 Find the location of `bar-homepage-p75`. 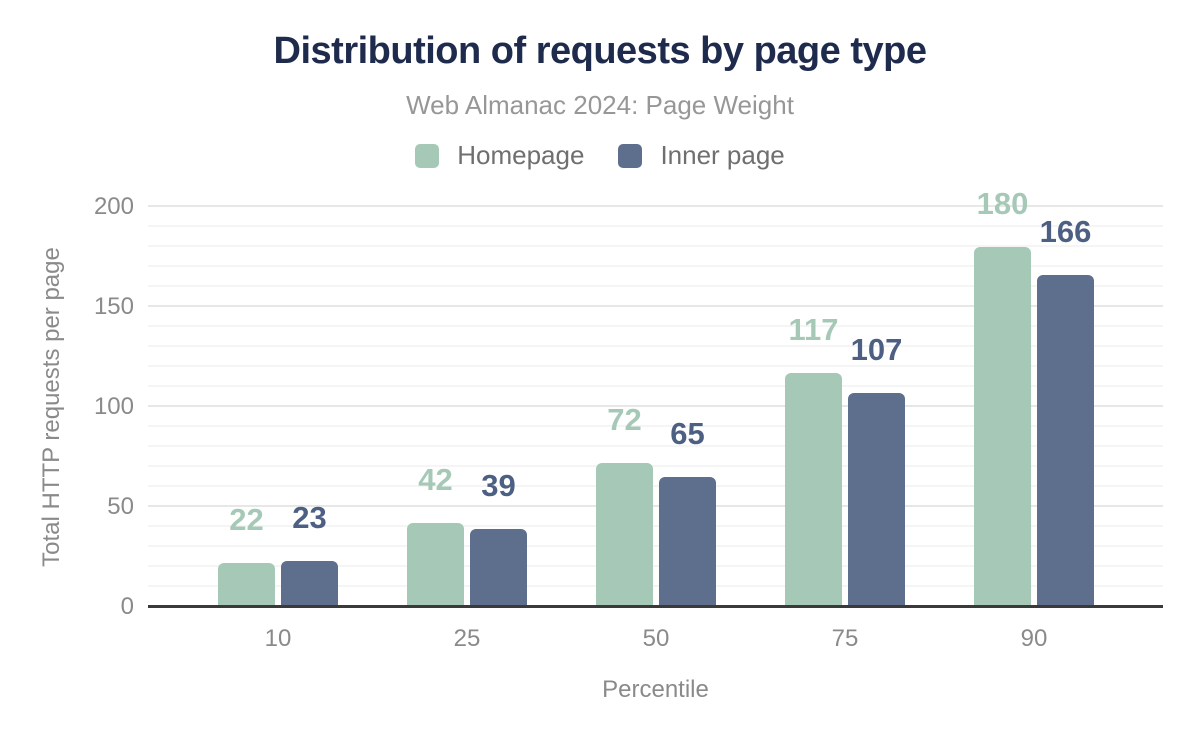

bar-homepage-p75 is located at coordinates (813, 490).